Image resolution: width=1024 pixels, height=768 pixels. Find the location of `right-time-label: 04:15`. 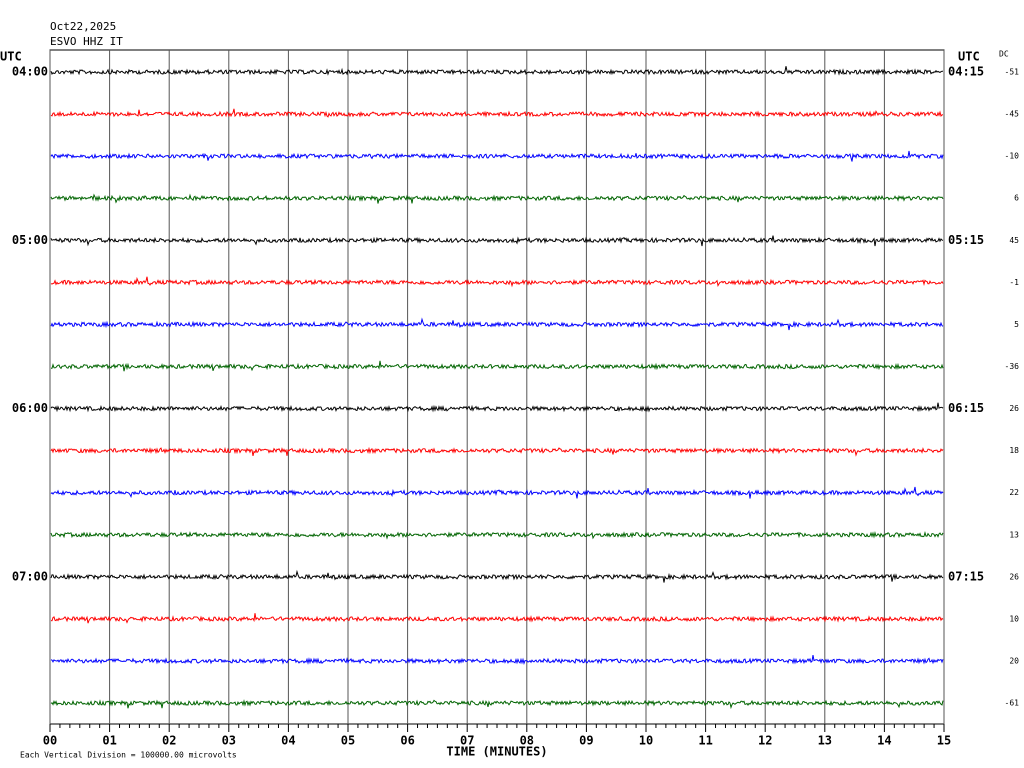

right-time-label: 04:15 is located at coordinates (966, 72).